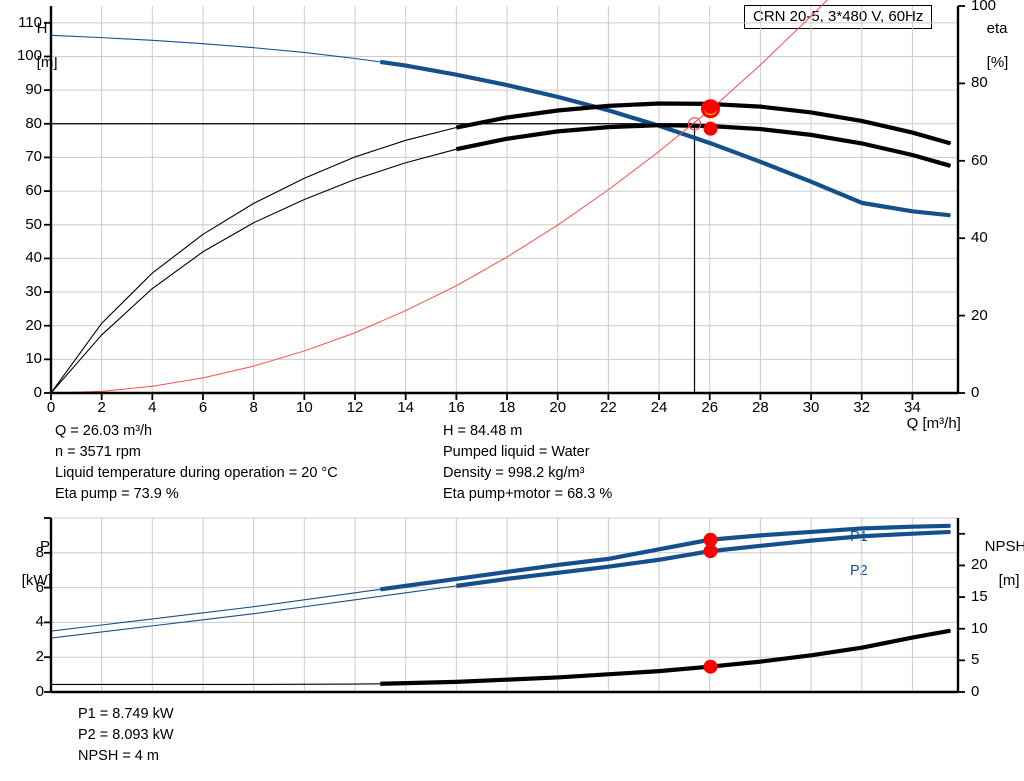 The image size is (1024, 781). I want to click on duty-info-h: H = 84.48 m, so click(483, 431).